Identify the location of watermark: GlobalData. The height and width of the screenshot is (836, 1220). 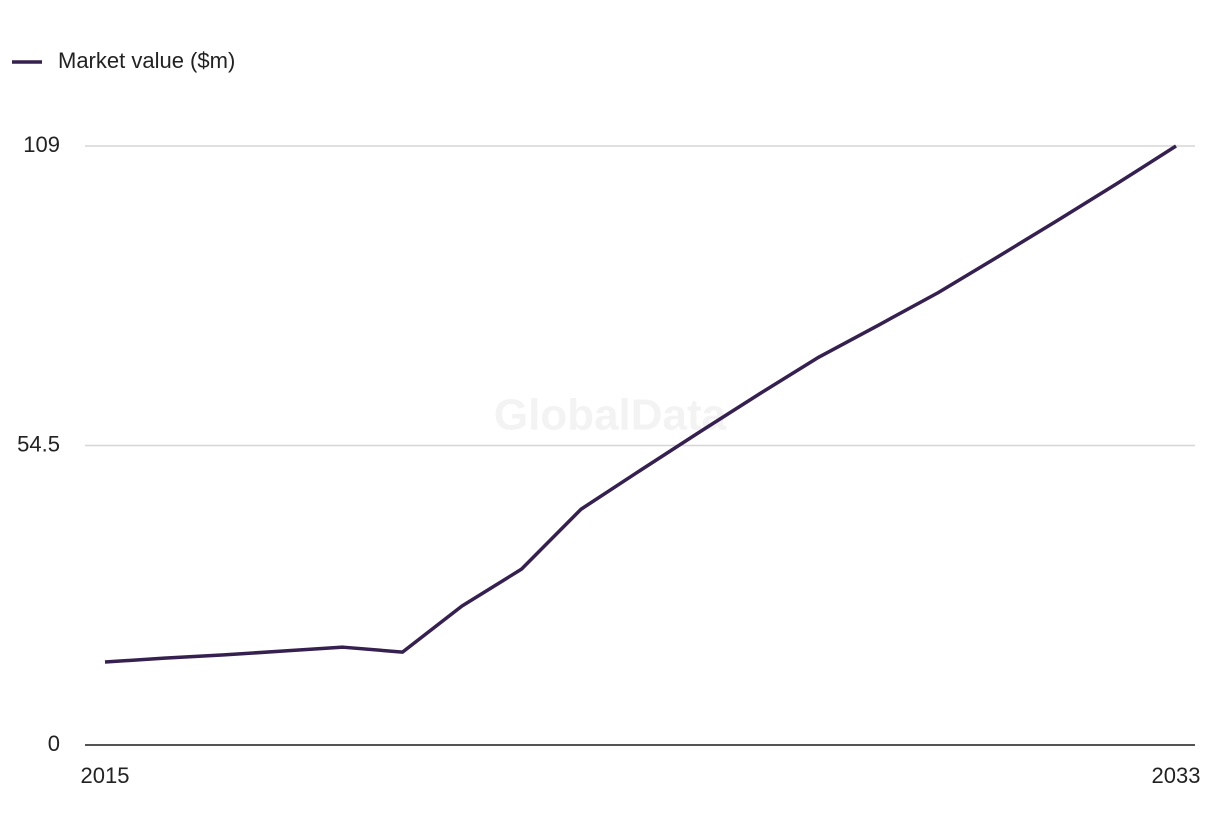
(610, 415).